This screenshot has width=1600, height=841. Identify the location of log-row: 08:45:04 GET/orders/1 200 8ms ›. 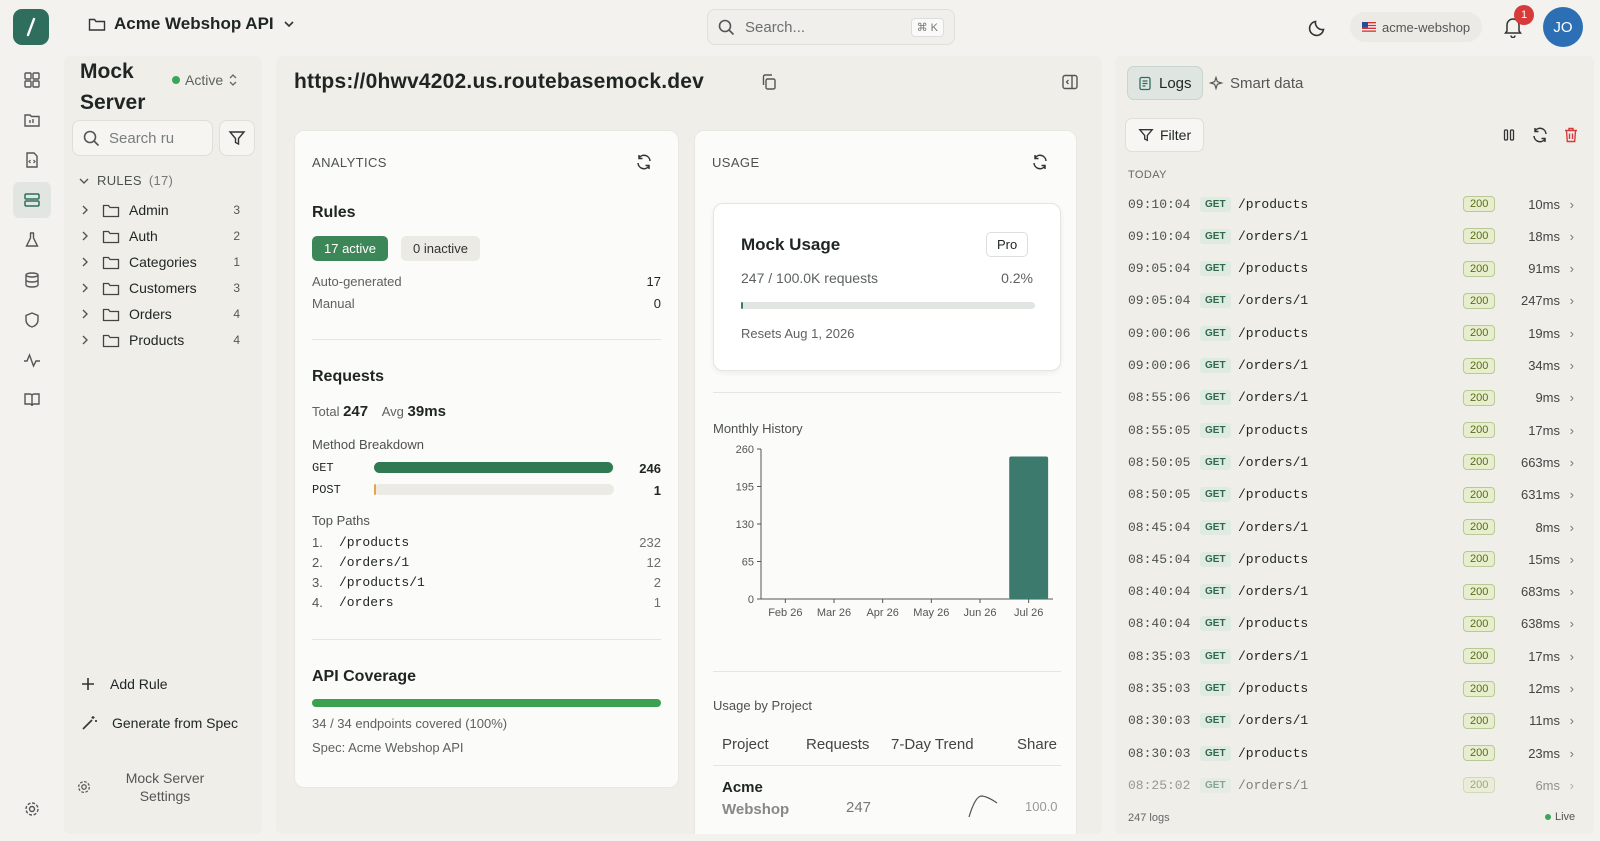
(1354, 527).